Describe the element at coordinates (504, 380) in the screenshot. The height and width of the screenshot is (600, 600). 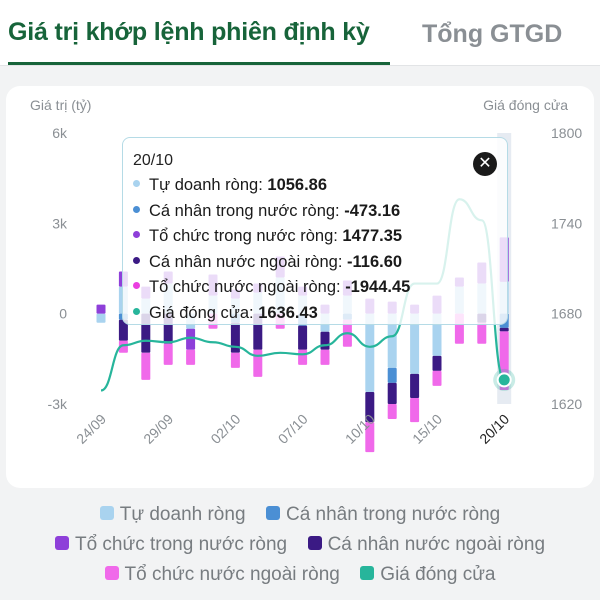
I see `price-point` at that location.